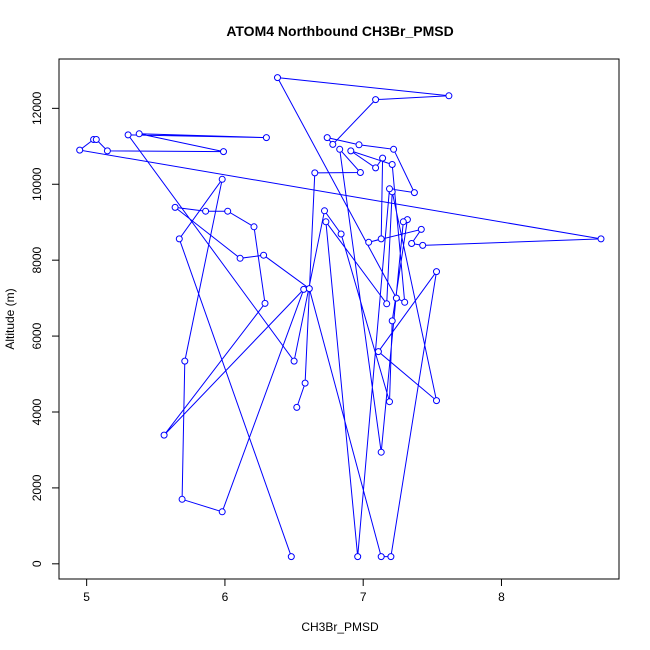 This screenshot has width=650, height=650. Describe the element at coordinates (363, 597) in the screenshot. I see `x-tick-label: 7` at that location.